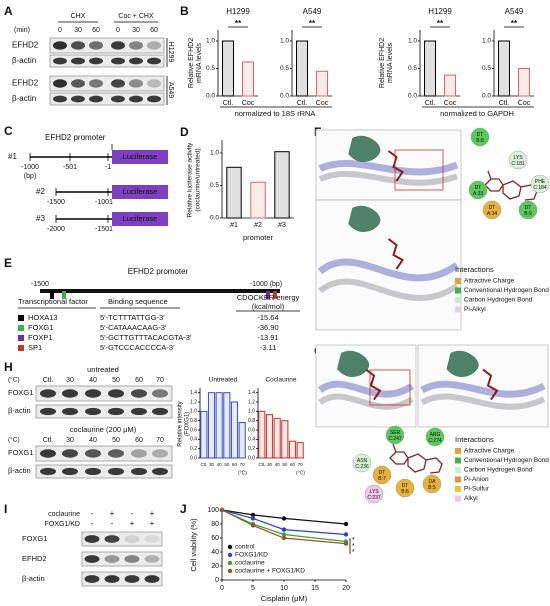  I want to click on panel-label: A, so click(8, 11).